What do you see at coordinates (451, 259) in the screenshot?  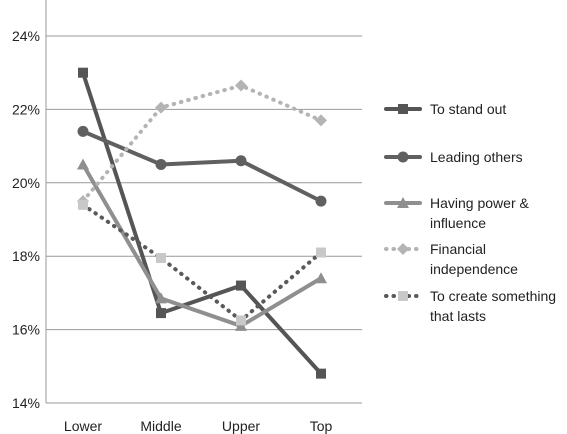 I see `legend-entry: Financial independence` at bounding box center [451, 259].